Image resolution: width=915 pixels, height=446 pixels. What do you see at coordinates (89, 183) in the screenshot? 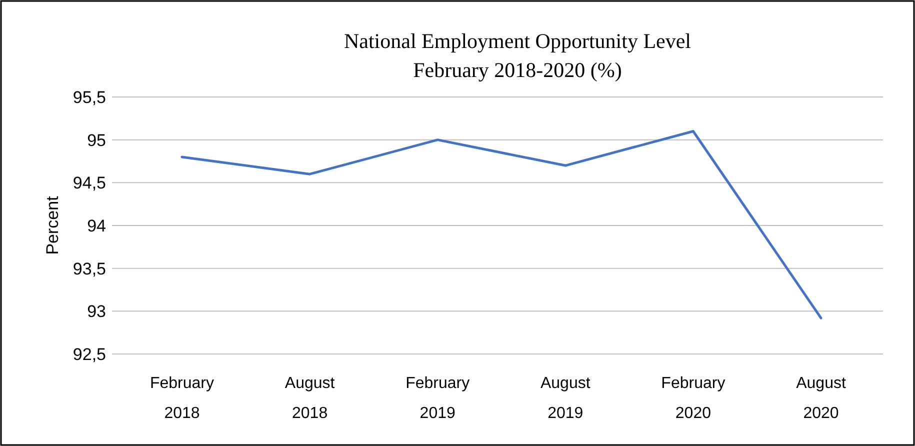
I see `y-tick-label: 94,5` at bounding box center [89, 183].